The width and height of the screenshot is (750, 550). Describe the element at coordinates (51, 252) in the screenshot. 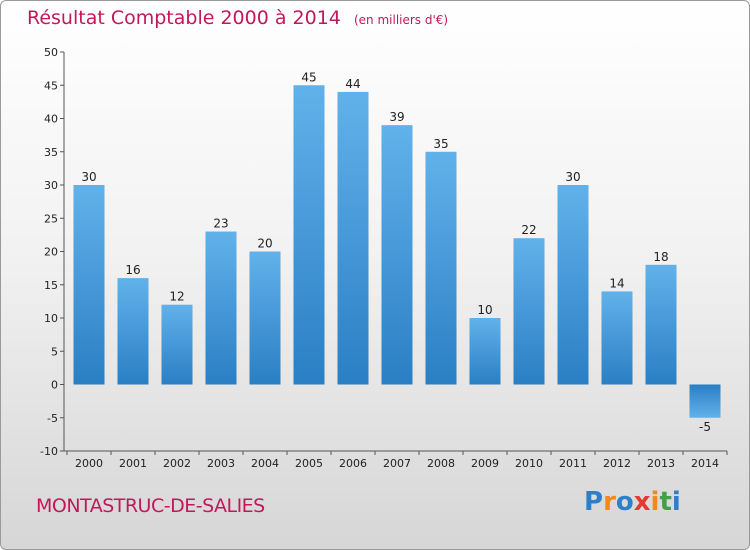

I see `y-tick-label: 20` at that location.